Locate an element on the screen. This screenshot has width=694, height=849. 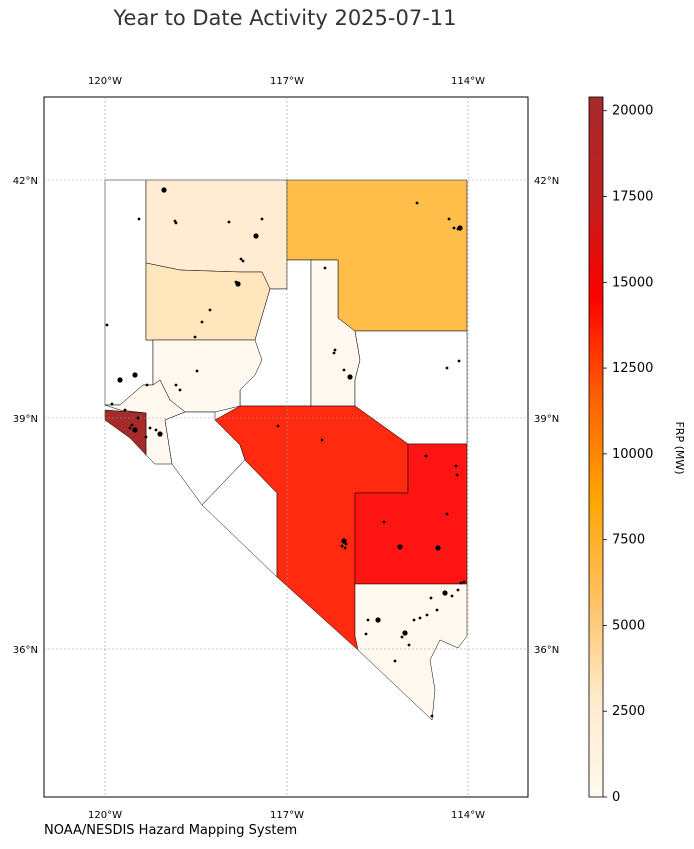
county-douglas is located at coordinates (125, 432).